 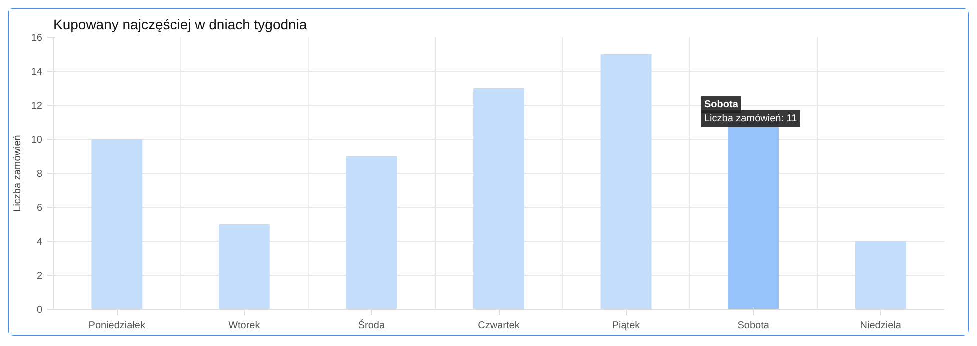 What do you see at coordinates (372, 326) in the screenshot?
I see `x-tick-label: Środa` at bounding box center [372, 326].